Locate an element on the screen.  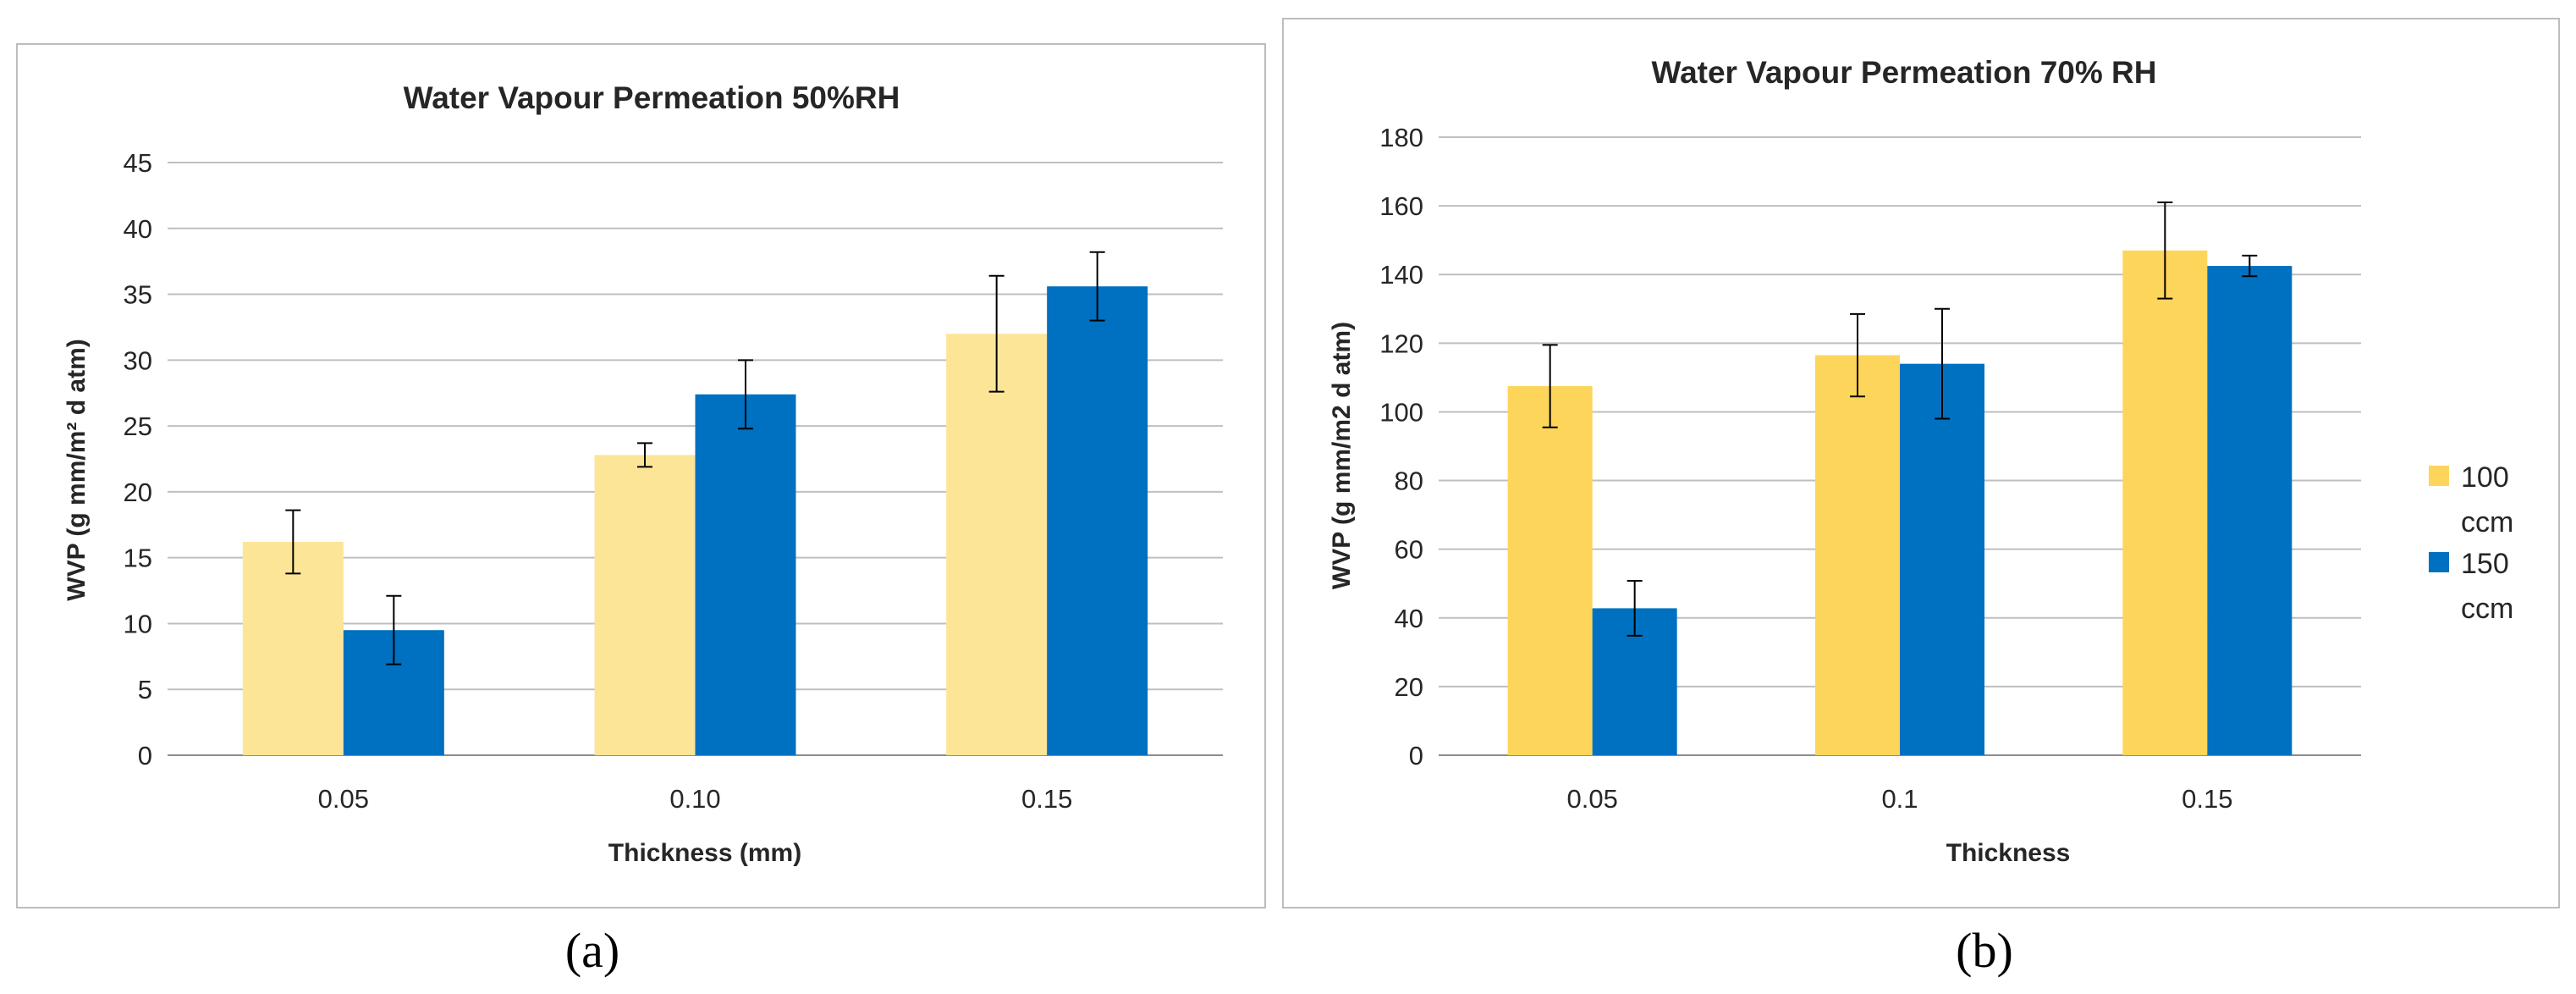
a-x-tick-label-0.10: 0.10 is located at coordinates (694, 799).